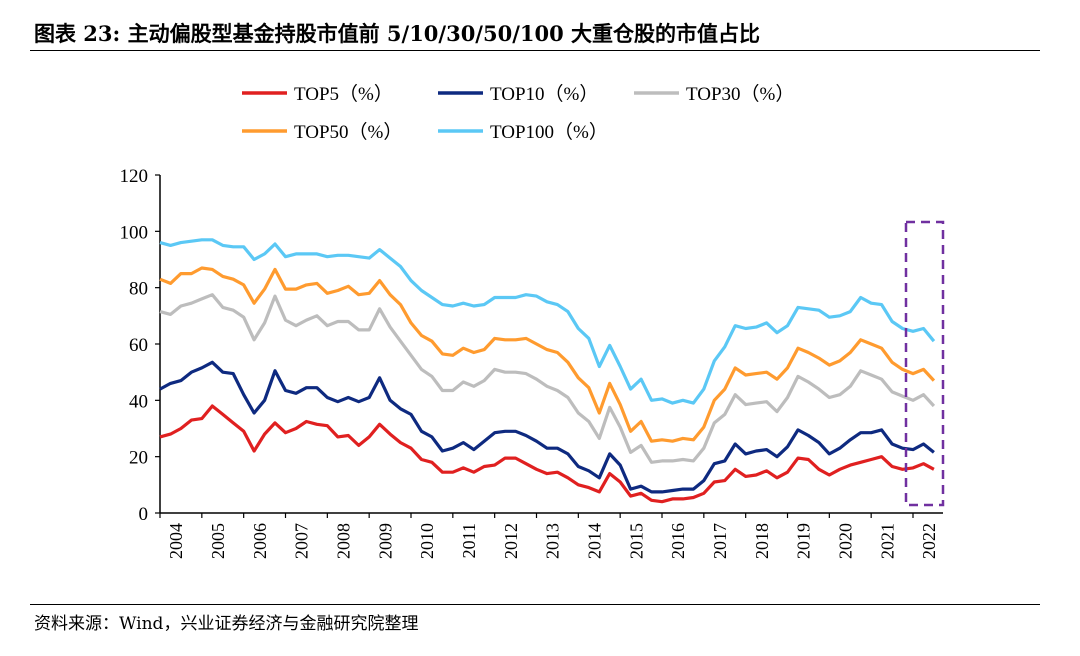 This screenshot has height=656, width=1080. I want to click on y-tick-label: 100, so click(134, 232).